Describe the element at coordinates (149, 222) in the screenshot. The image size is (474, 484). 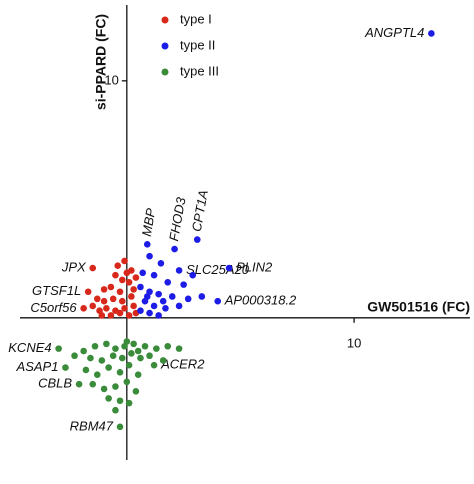
I see `point-label: MBP` at that location.